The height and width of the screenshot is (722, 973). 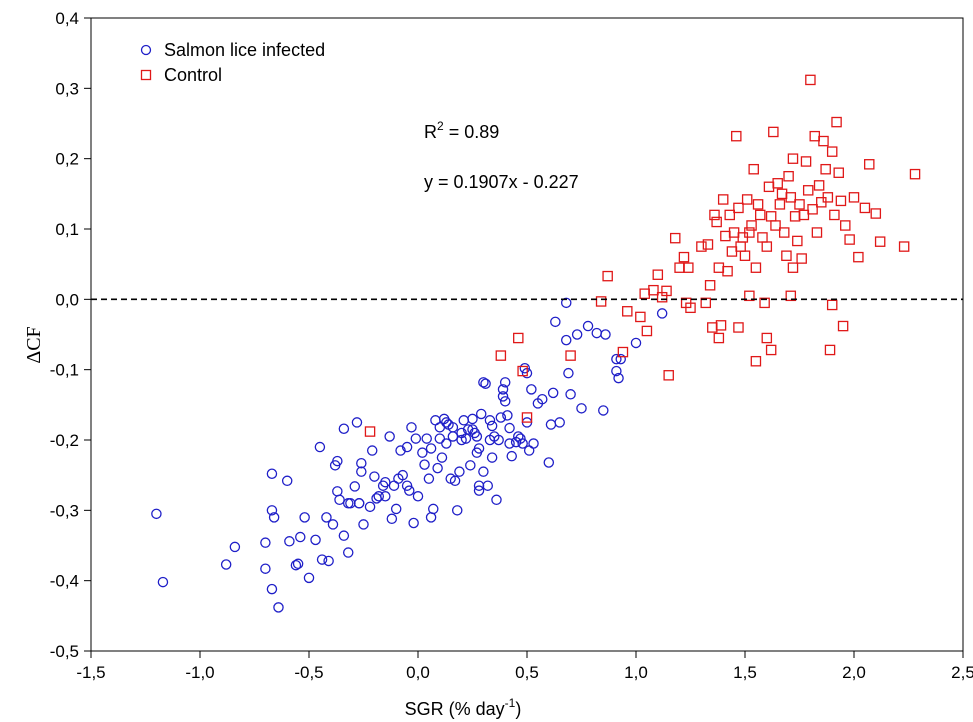 I want to click on regression-equation: y = 0.1907x - 0.227, so click(x=501, y=182).